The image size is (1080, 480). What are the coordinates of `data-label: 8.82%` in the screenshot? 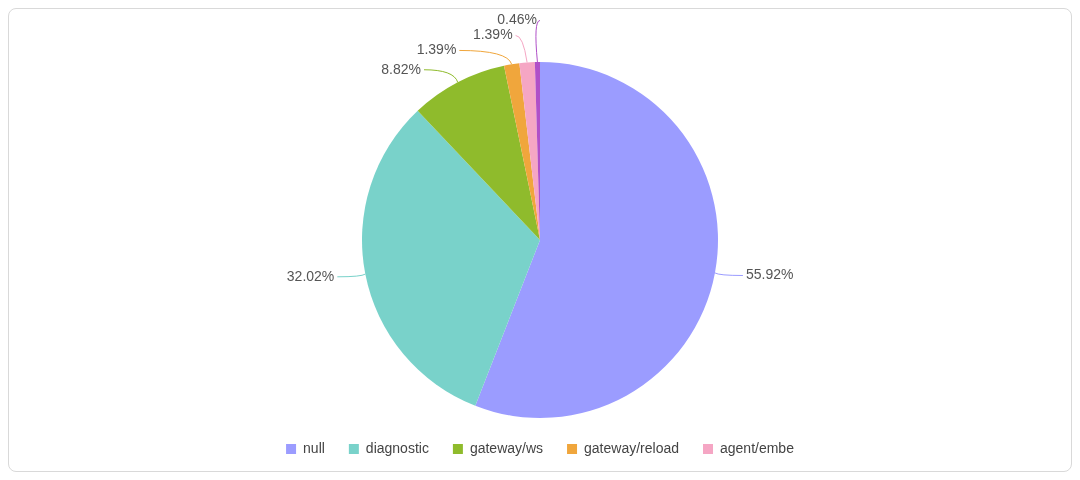 It's located at (401, 68).